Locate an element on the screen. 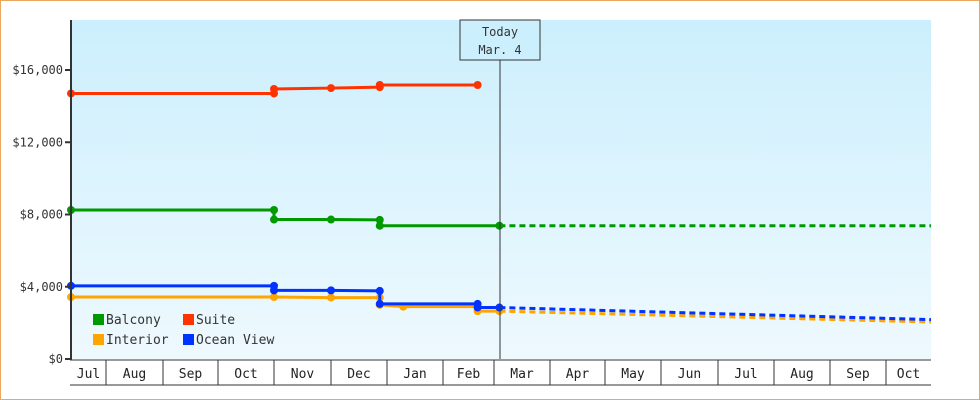 The image size is (980, 400). x-month-label: Mar is located at coordinates (522, 374).